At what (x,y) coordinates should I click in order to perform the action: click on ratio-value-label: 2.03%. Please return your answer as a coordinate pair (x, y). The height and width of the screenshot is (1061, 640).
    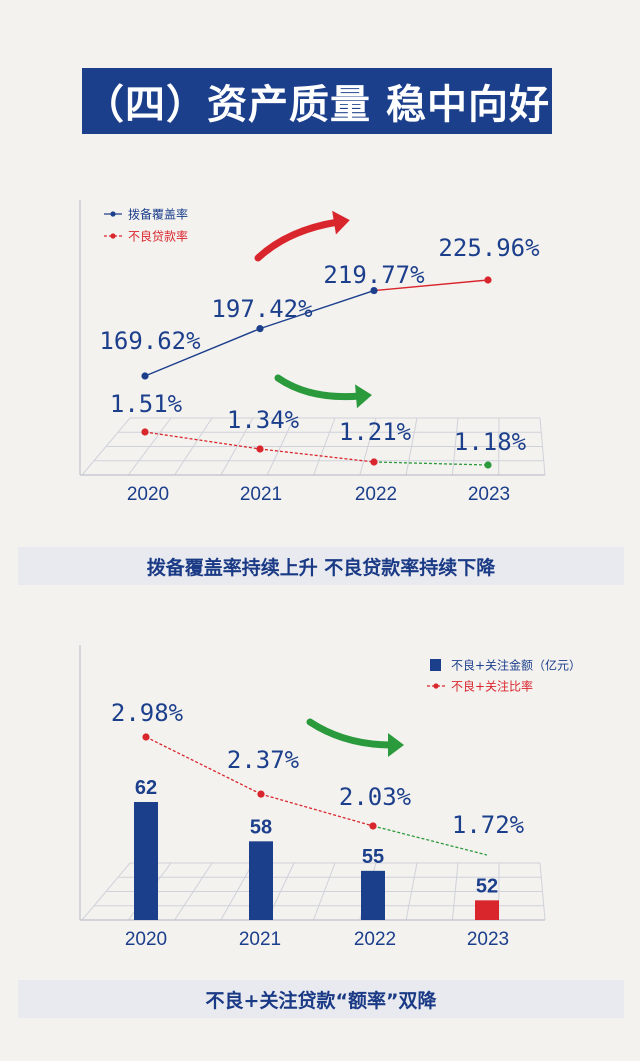
    Looking at the image, I should click on (375, 797).